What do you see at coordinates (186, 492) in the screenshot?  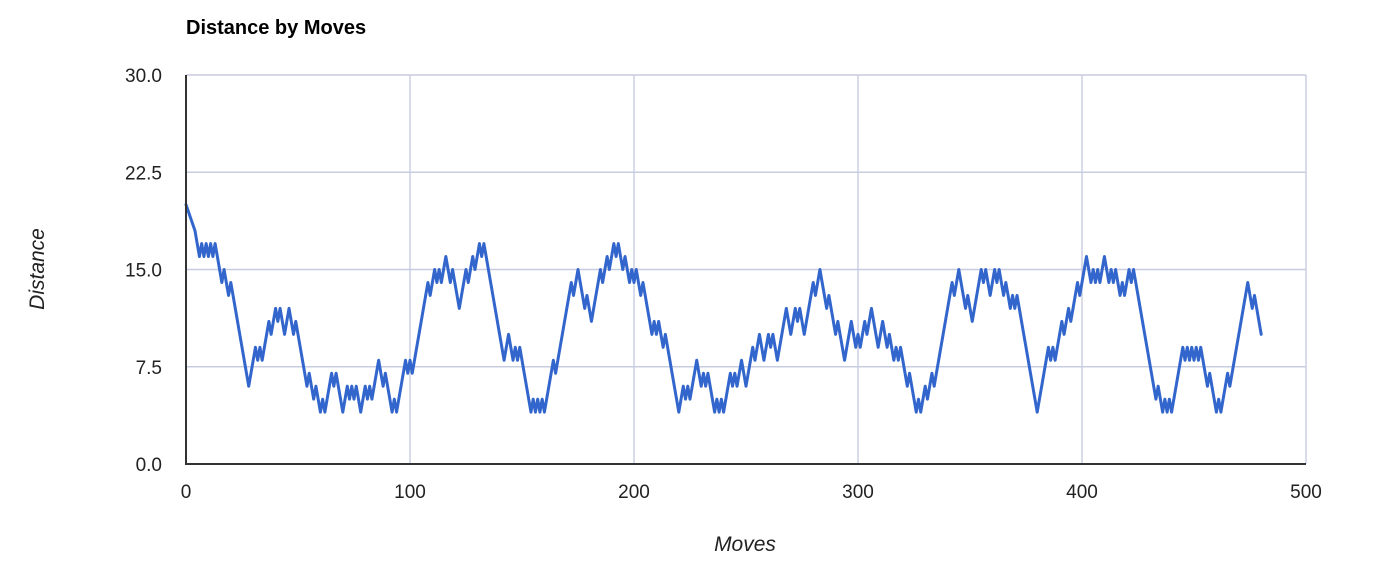 I see `x-tick-label: 0` at bounding box center [186, 492].